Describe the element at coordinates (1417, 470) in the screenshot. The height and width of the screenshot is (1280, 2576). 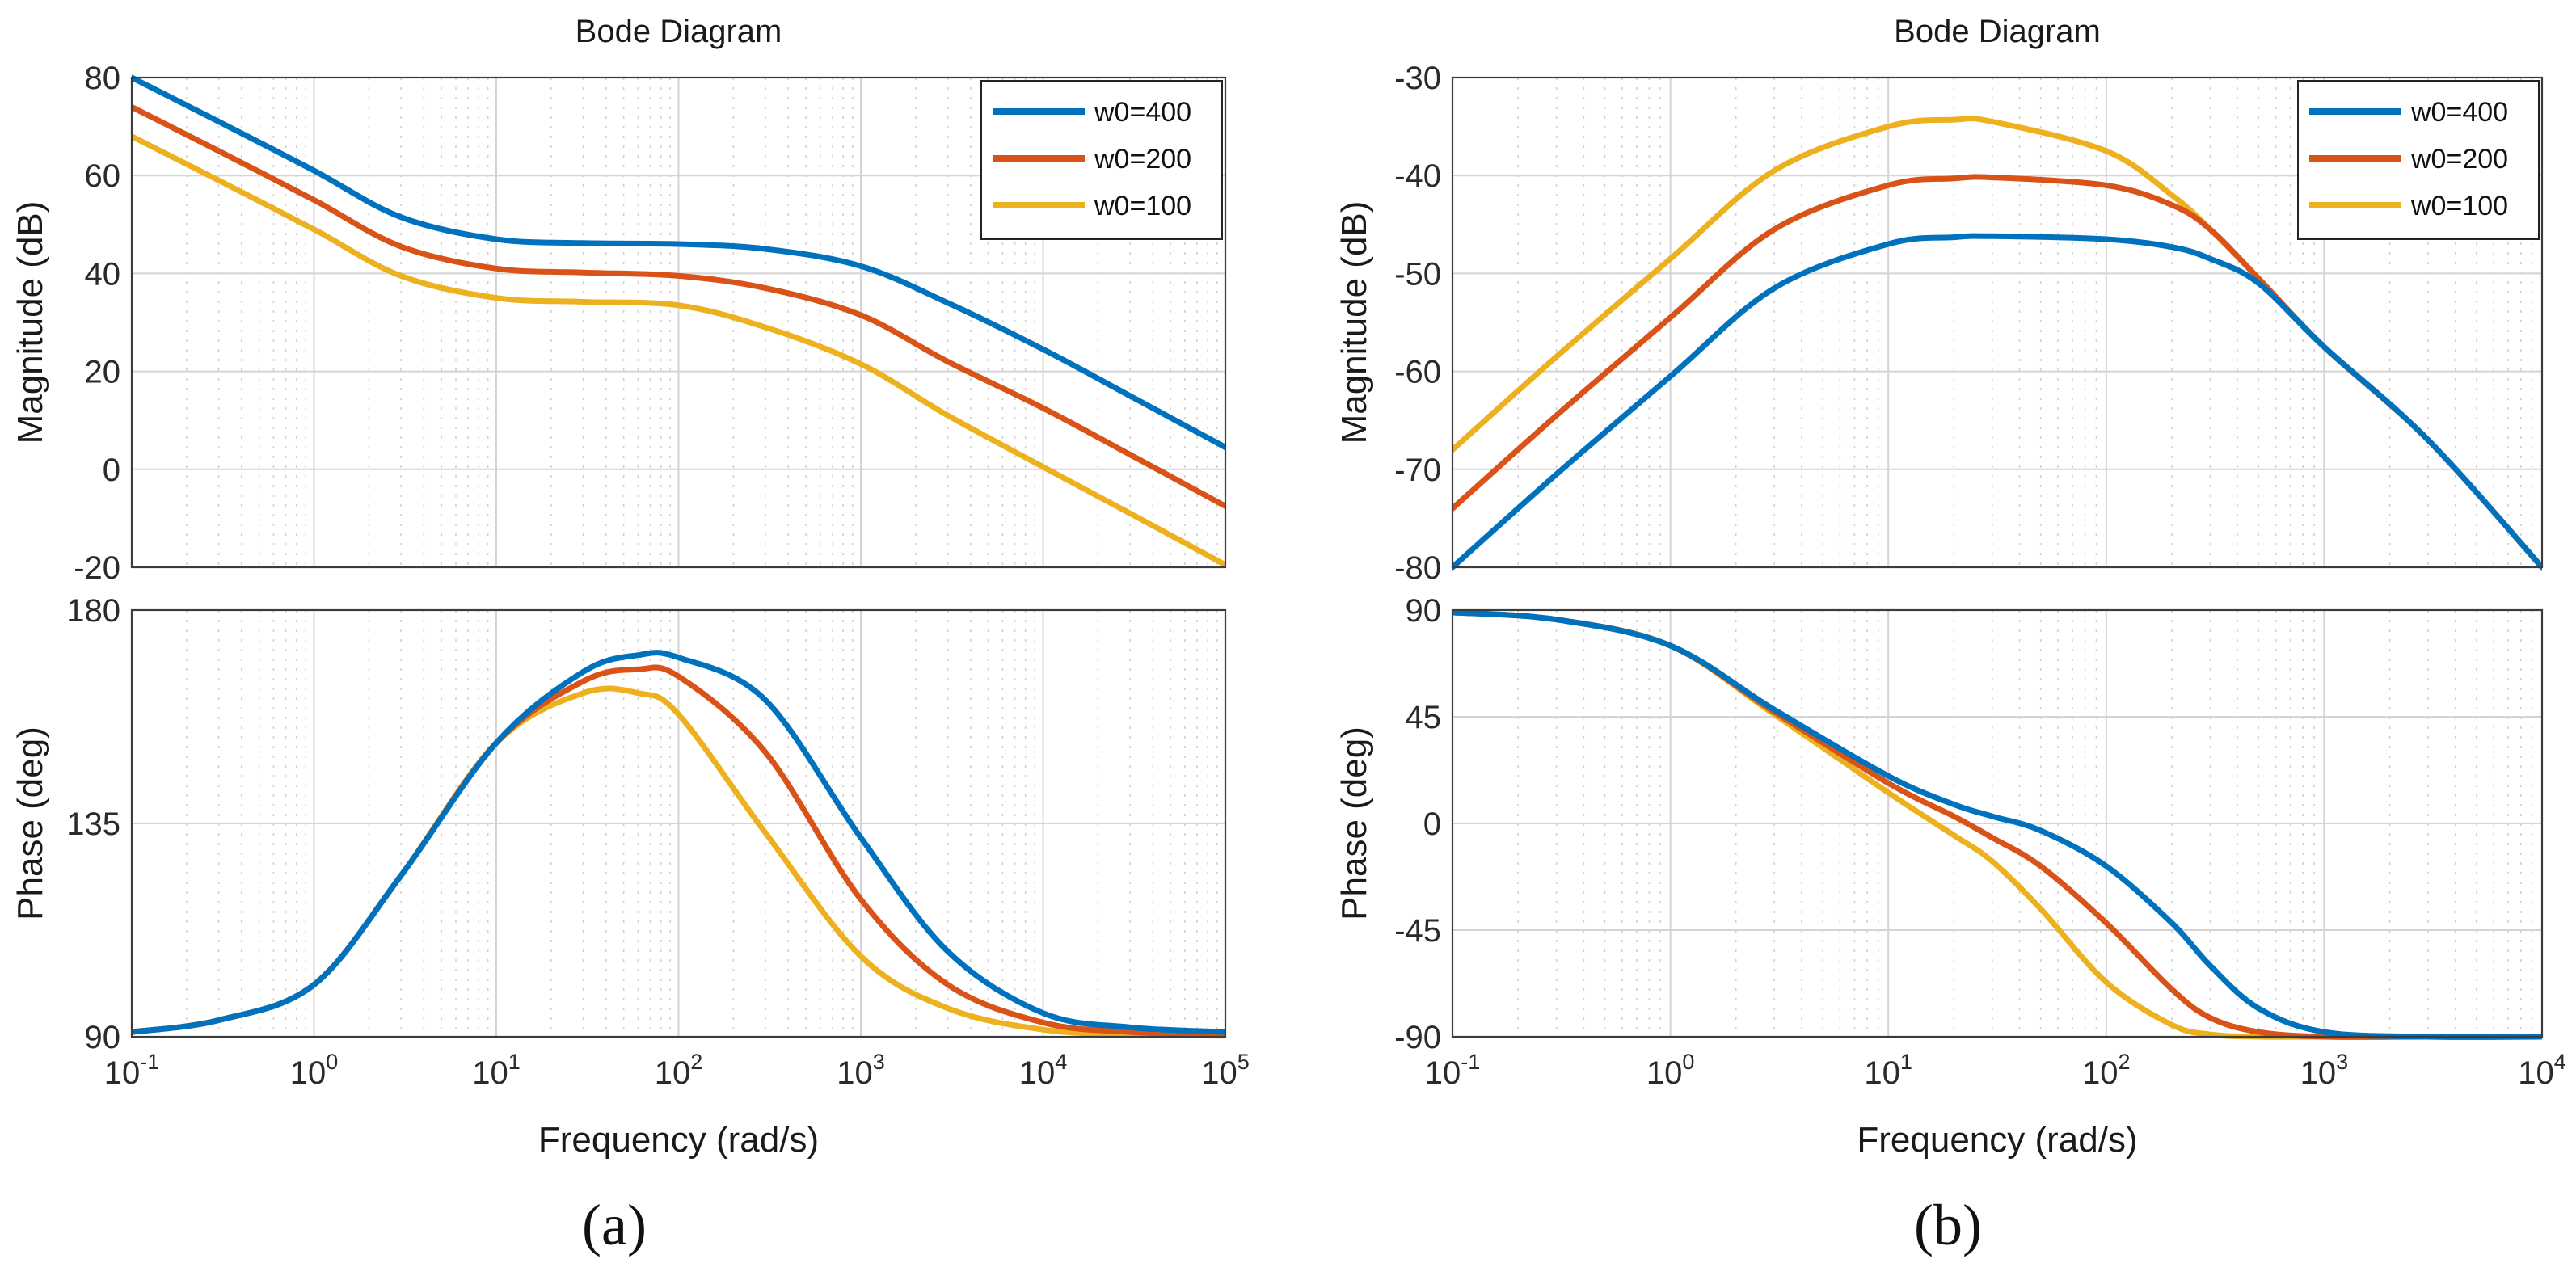
I see `panel-b-magnitude-ytick-label: -70` at that location.